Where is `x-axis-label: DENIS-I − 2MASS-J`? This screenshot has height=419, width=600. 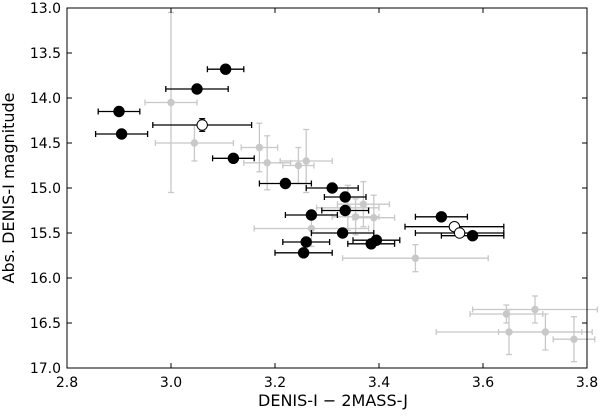 x-axis-label: DENIS-I − 2MASS-J is located at coordinates (333, 400).